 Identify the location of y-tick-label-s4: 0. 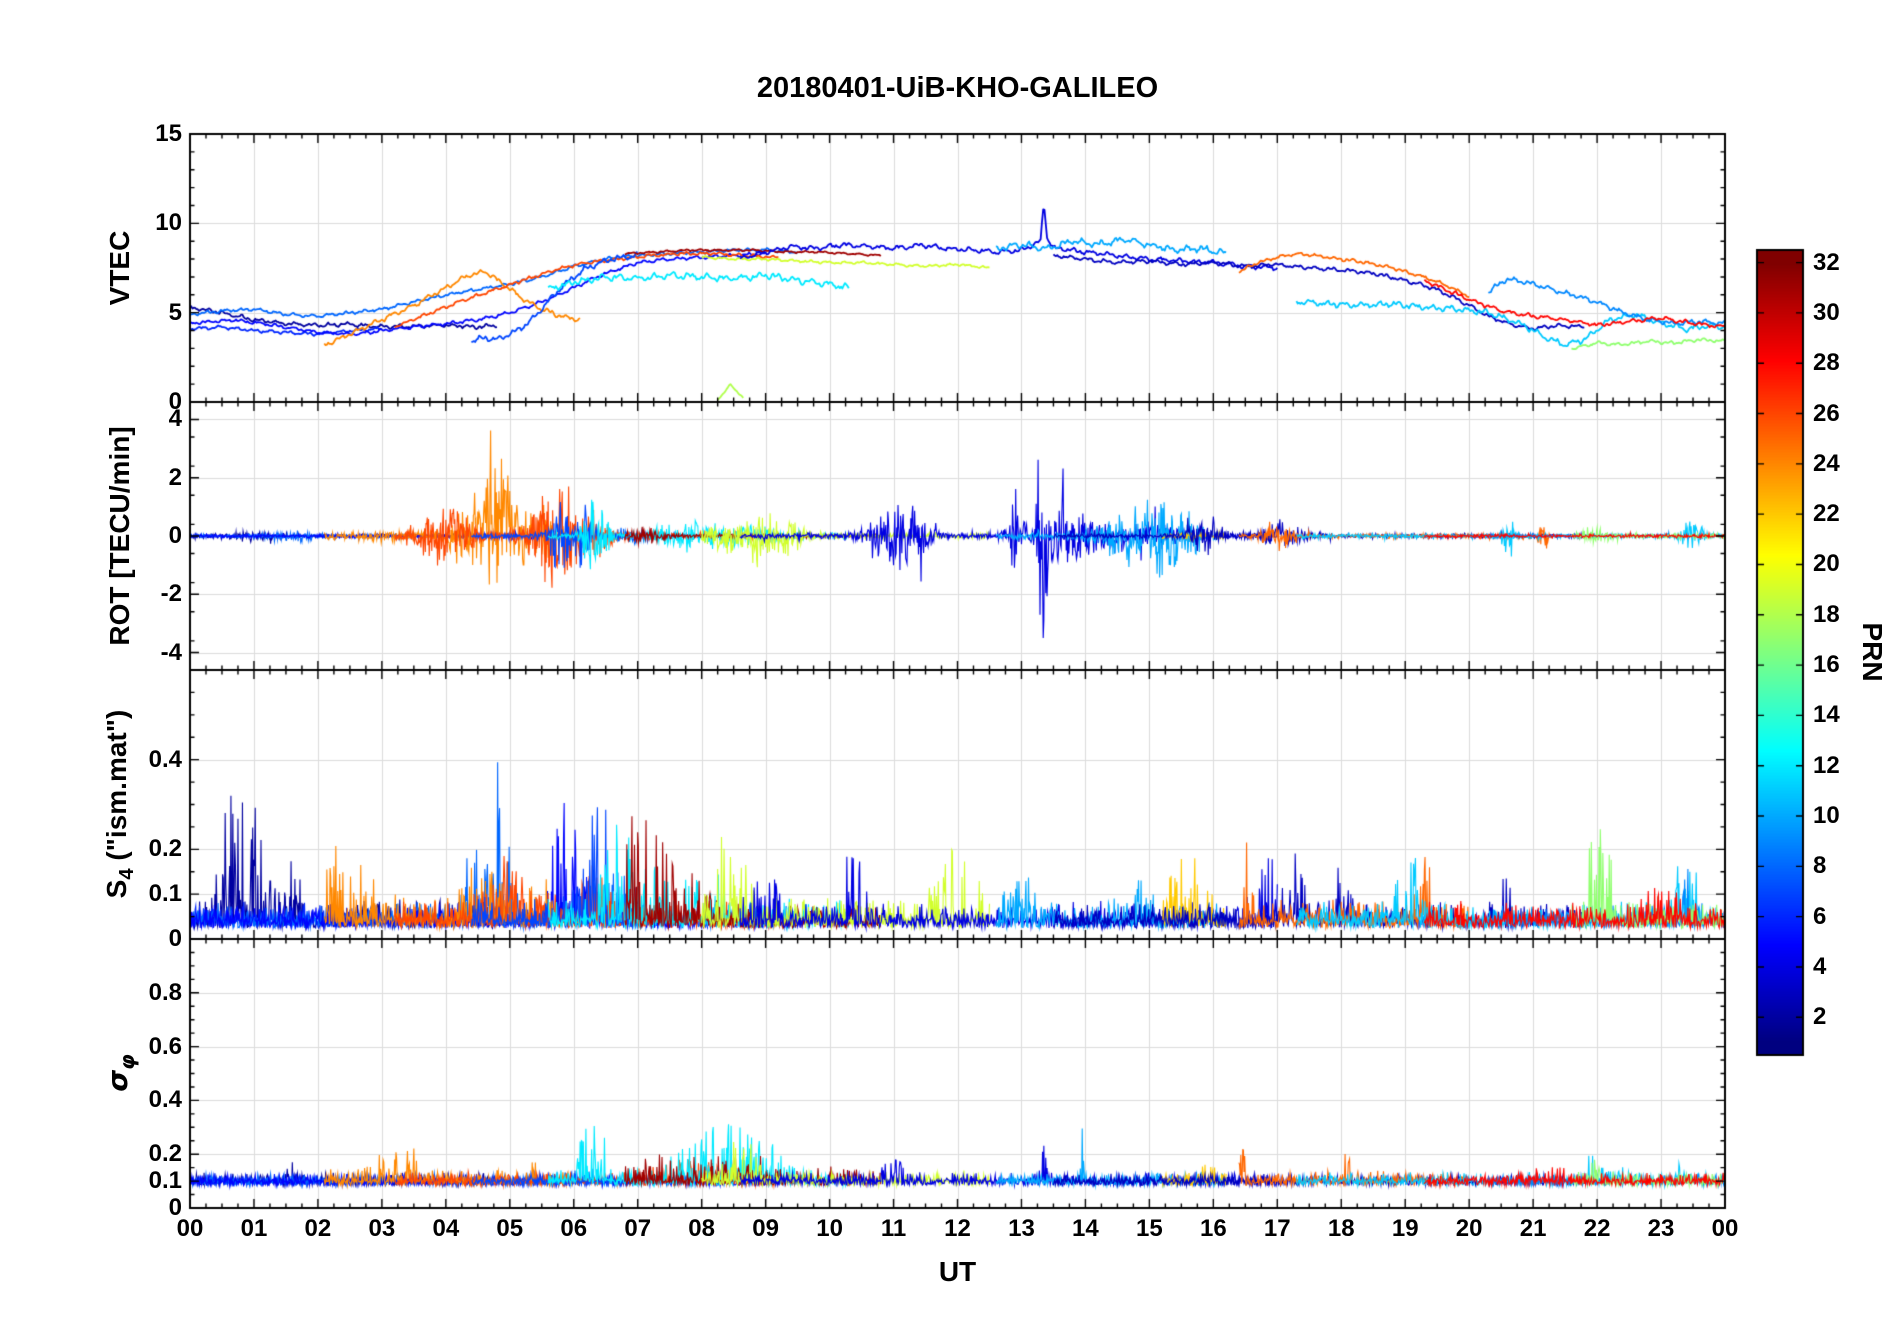
(175, 938).